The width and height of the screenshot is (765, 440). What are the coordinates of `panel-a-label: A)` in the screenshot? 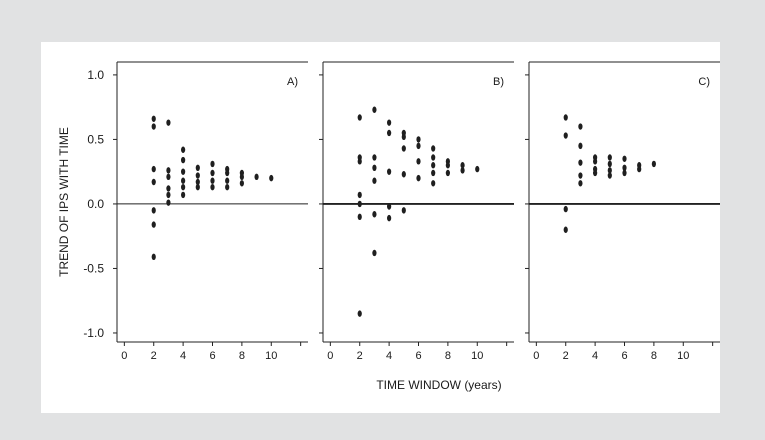 It's located at (292, 82).